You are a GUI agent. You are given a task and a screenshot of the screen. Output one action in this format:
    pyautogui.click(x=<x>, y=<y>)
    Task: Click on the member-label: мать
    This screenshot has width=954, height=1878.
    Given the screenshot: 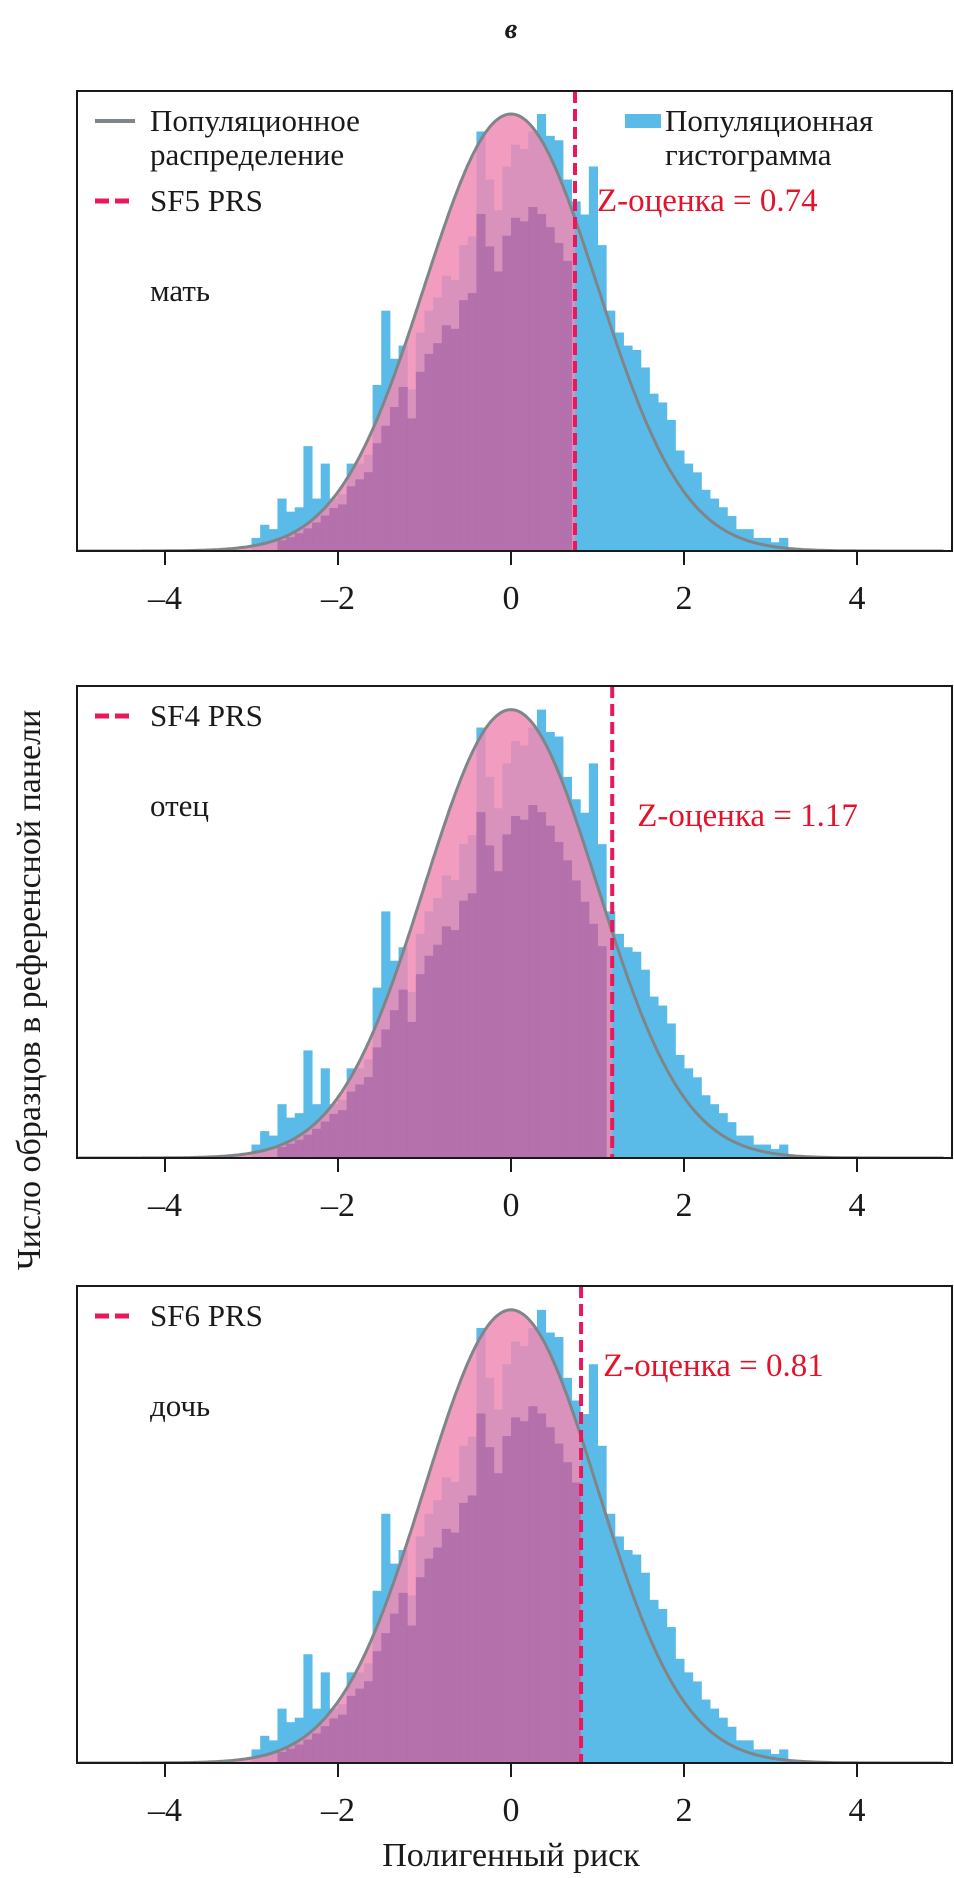 What is the action you would take?
    pyautogui.click(x=180, y=290)
    